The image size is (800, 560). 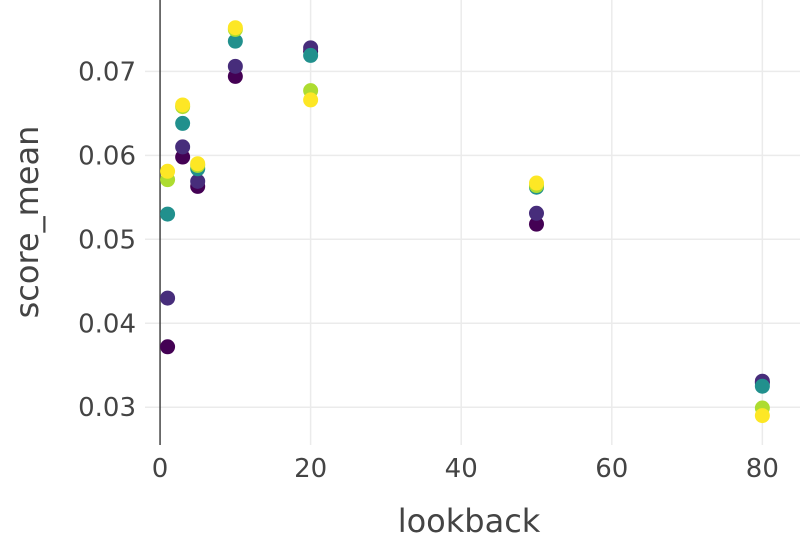 What do you see at coordinates (160, 469) in the screenshot?
I see `x-tick-label: 0` at bounding box center [160, 469].